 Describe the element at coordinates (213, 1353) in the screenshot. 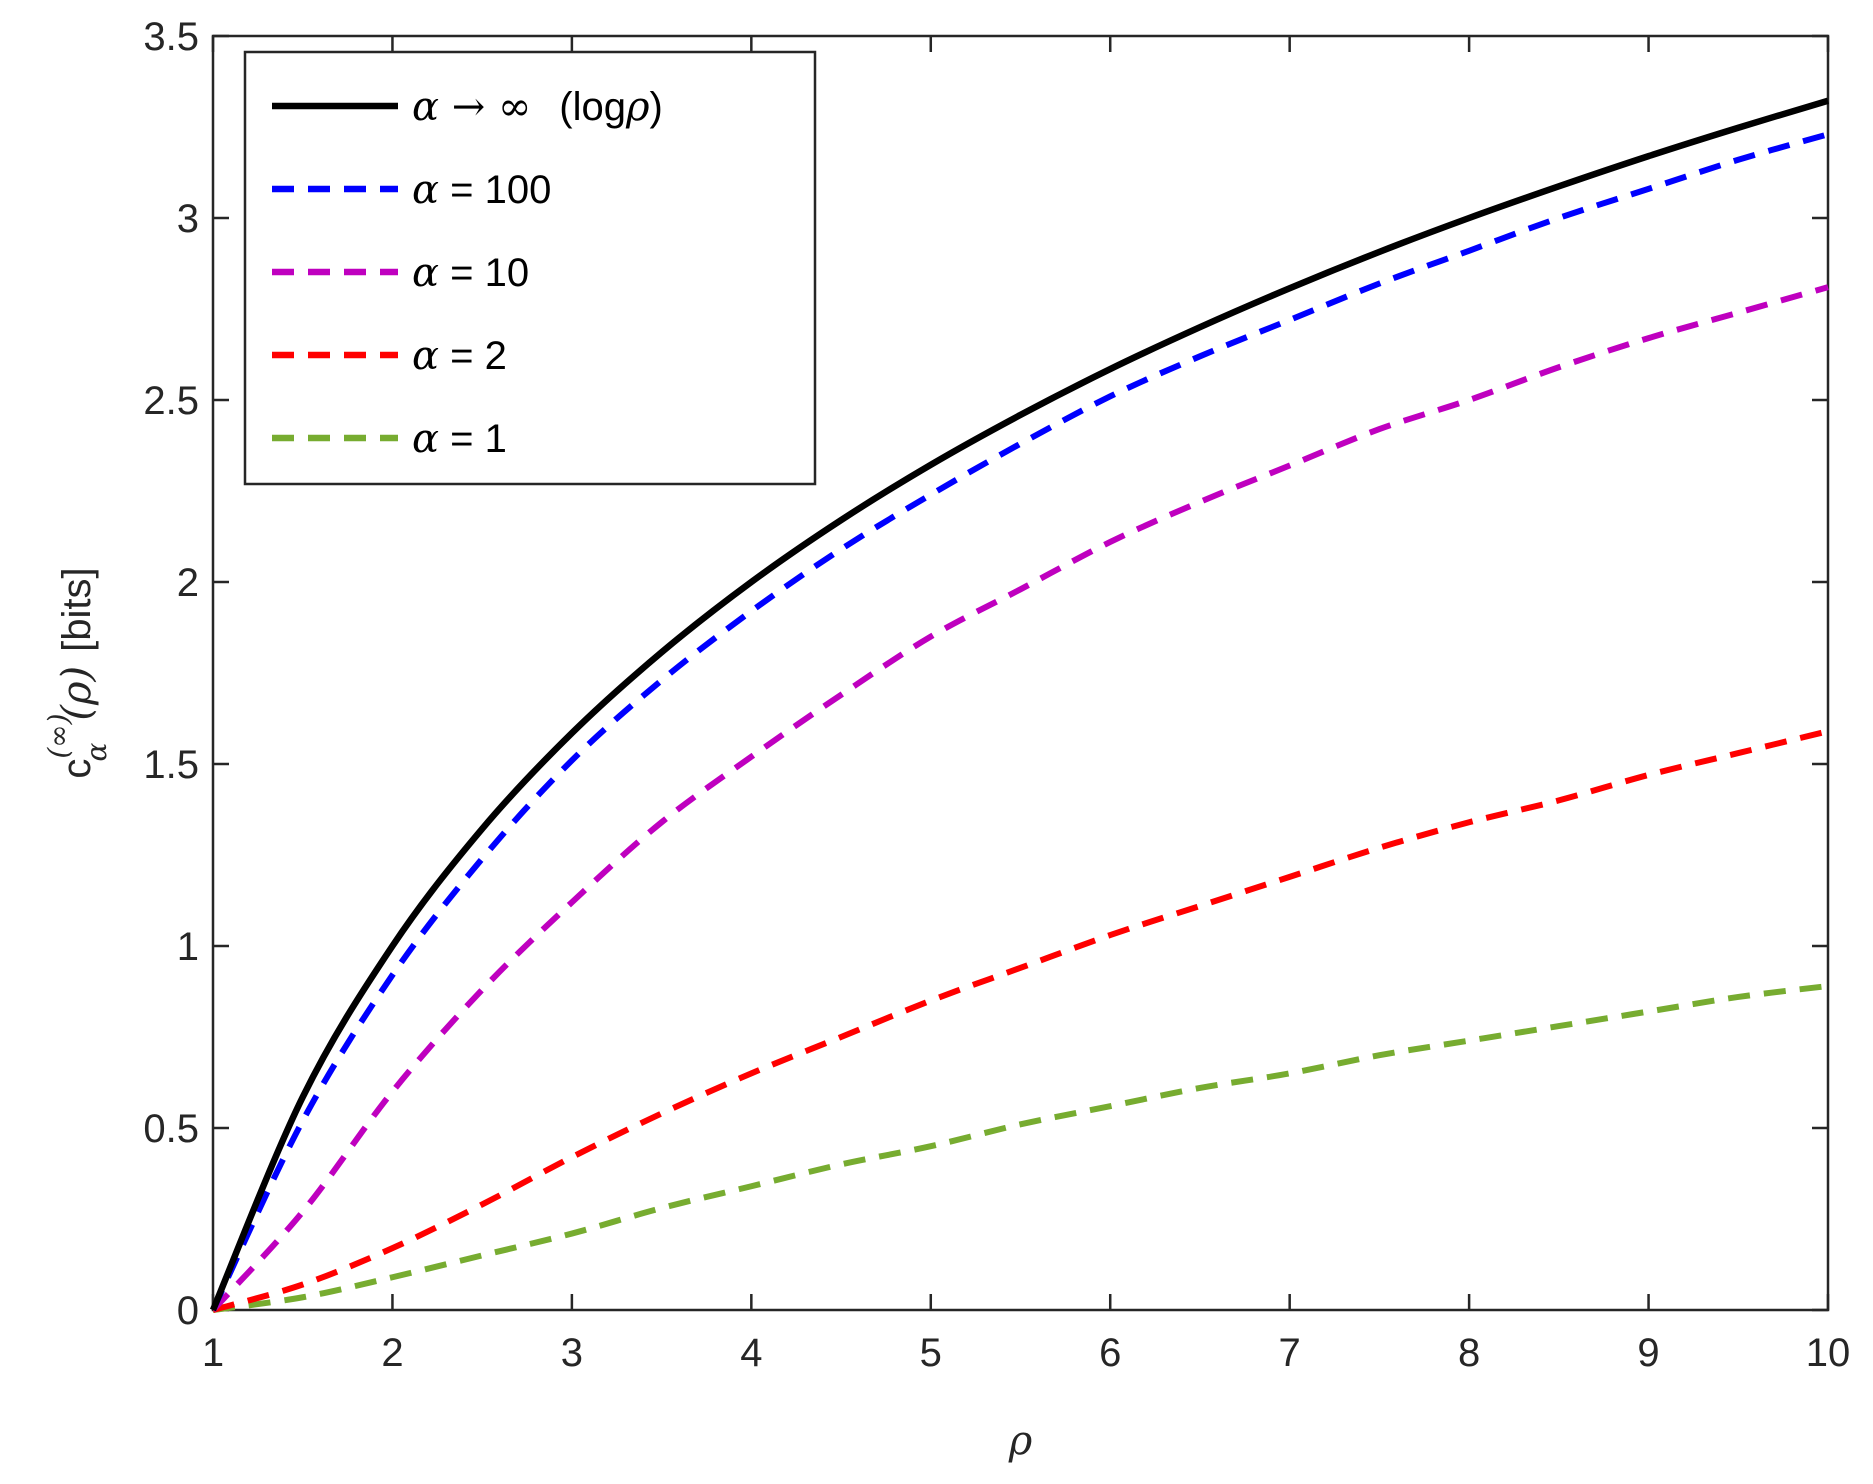

I see `x-tick-label: 1` at that location.